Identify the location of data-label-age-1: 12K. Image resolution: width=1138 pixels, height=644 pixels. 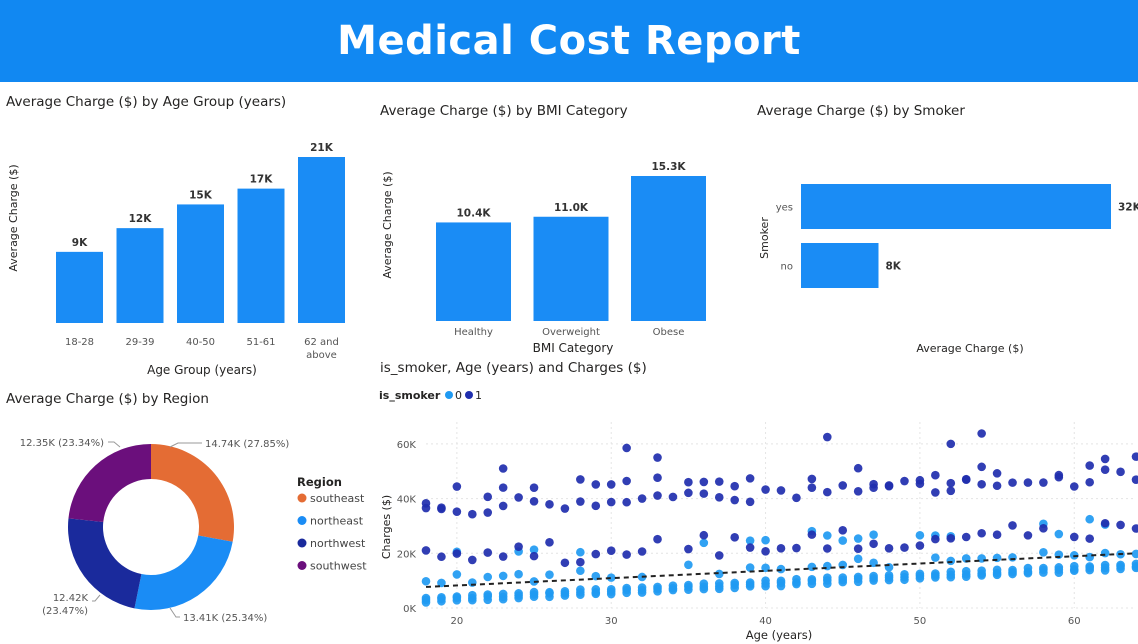
(141, 219).